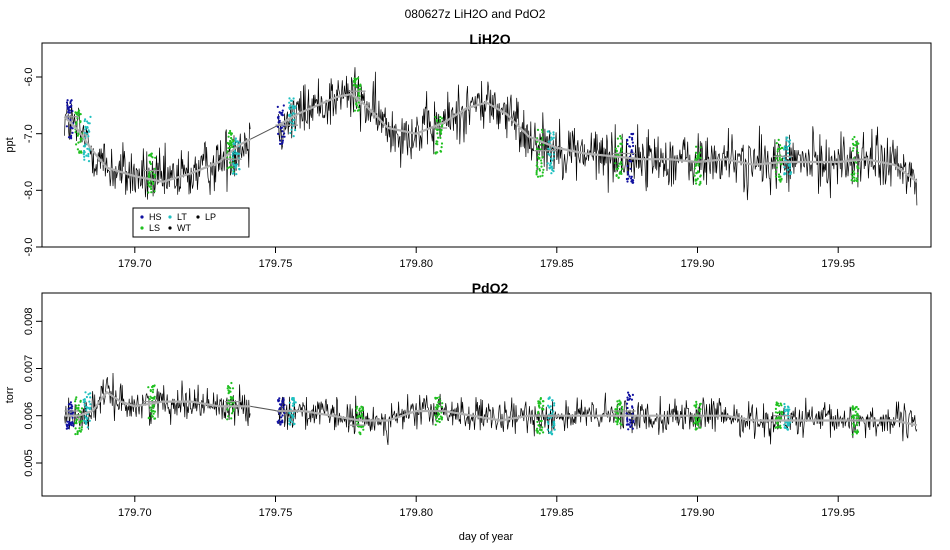 This screenshot has height=550, width=950. What do you see at coordinates (32, 162) in the screenshot?
I see `y-axis-lih2o: -9.0 -8.0 -7.0 -6.0` at bounding box center [32, 162].